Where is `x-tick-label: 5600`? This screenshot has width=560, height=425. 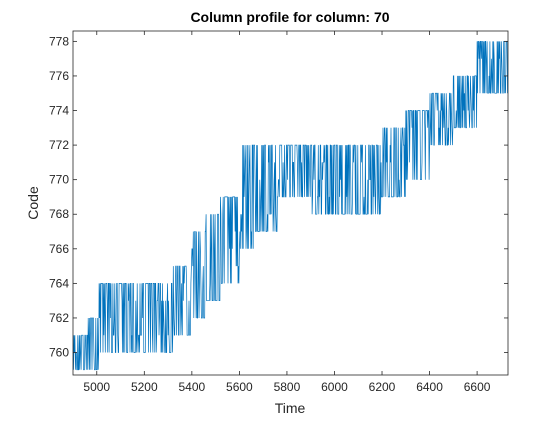
x-tick-label: 5600 is located at coordinates (239, 387).